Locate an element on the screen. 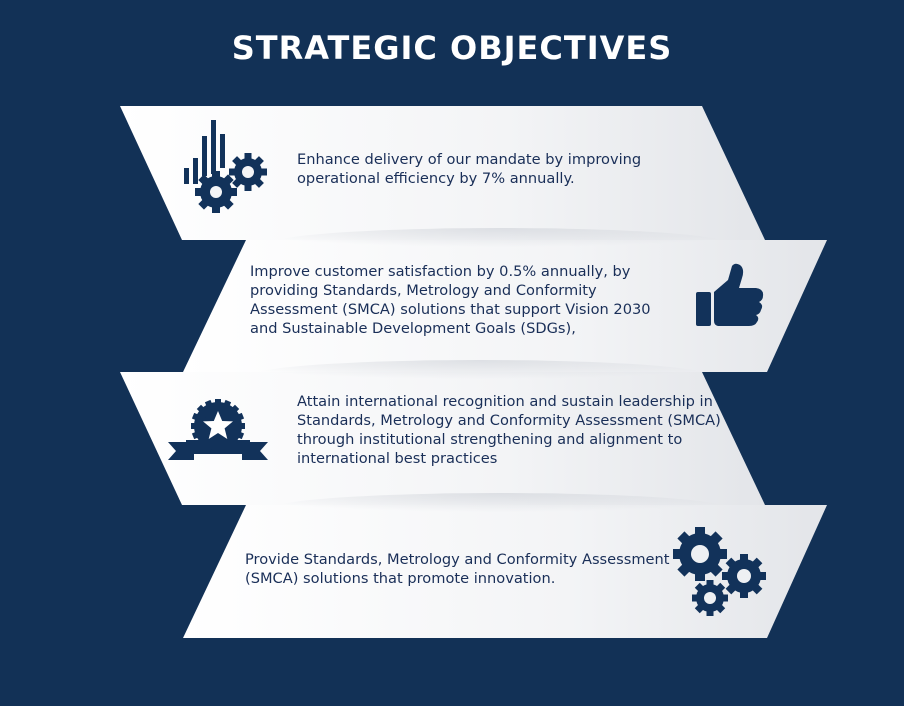 The height and width of the screenshot is (706, 904). award-badge-icon is located at coordinates (218, 429).